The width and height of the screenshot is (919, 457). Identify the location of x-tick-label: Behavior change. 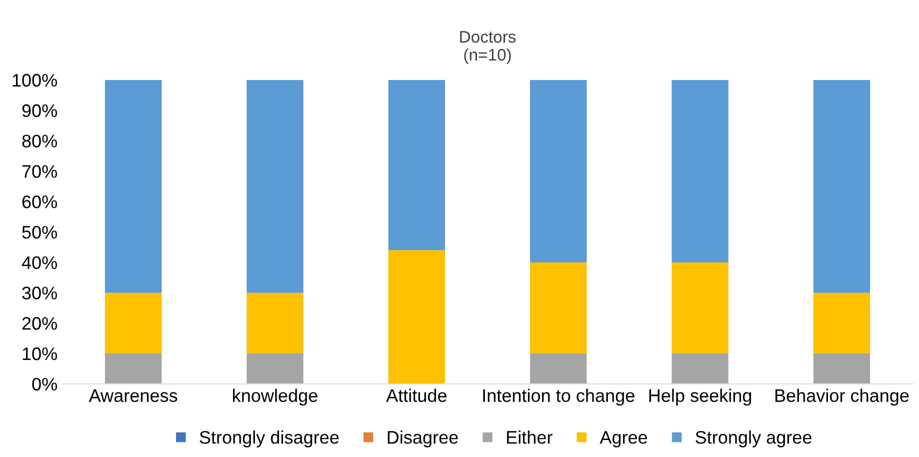
(842, 397).